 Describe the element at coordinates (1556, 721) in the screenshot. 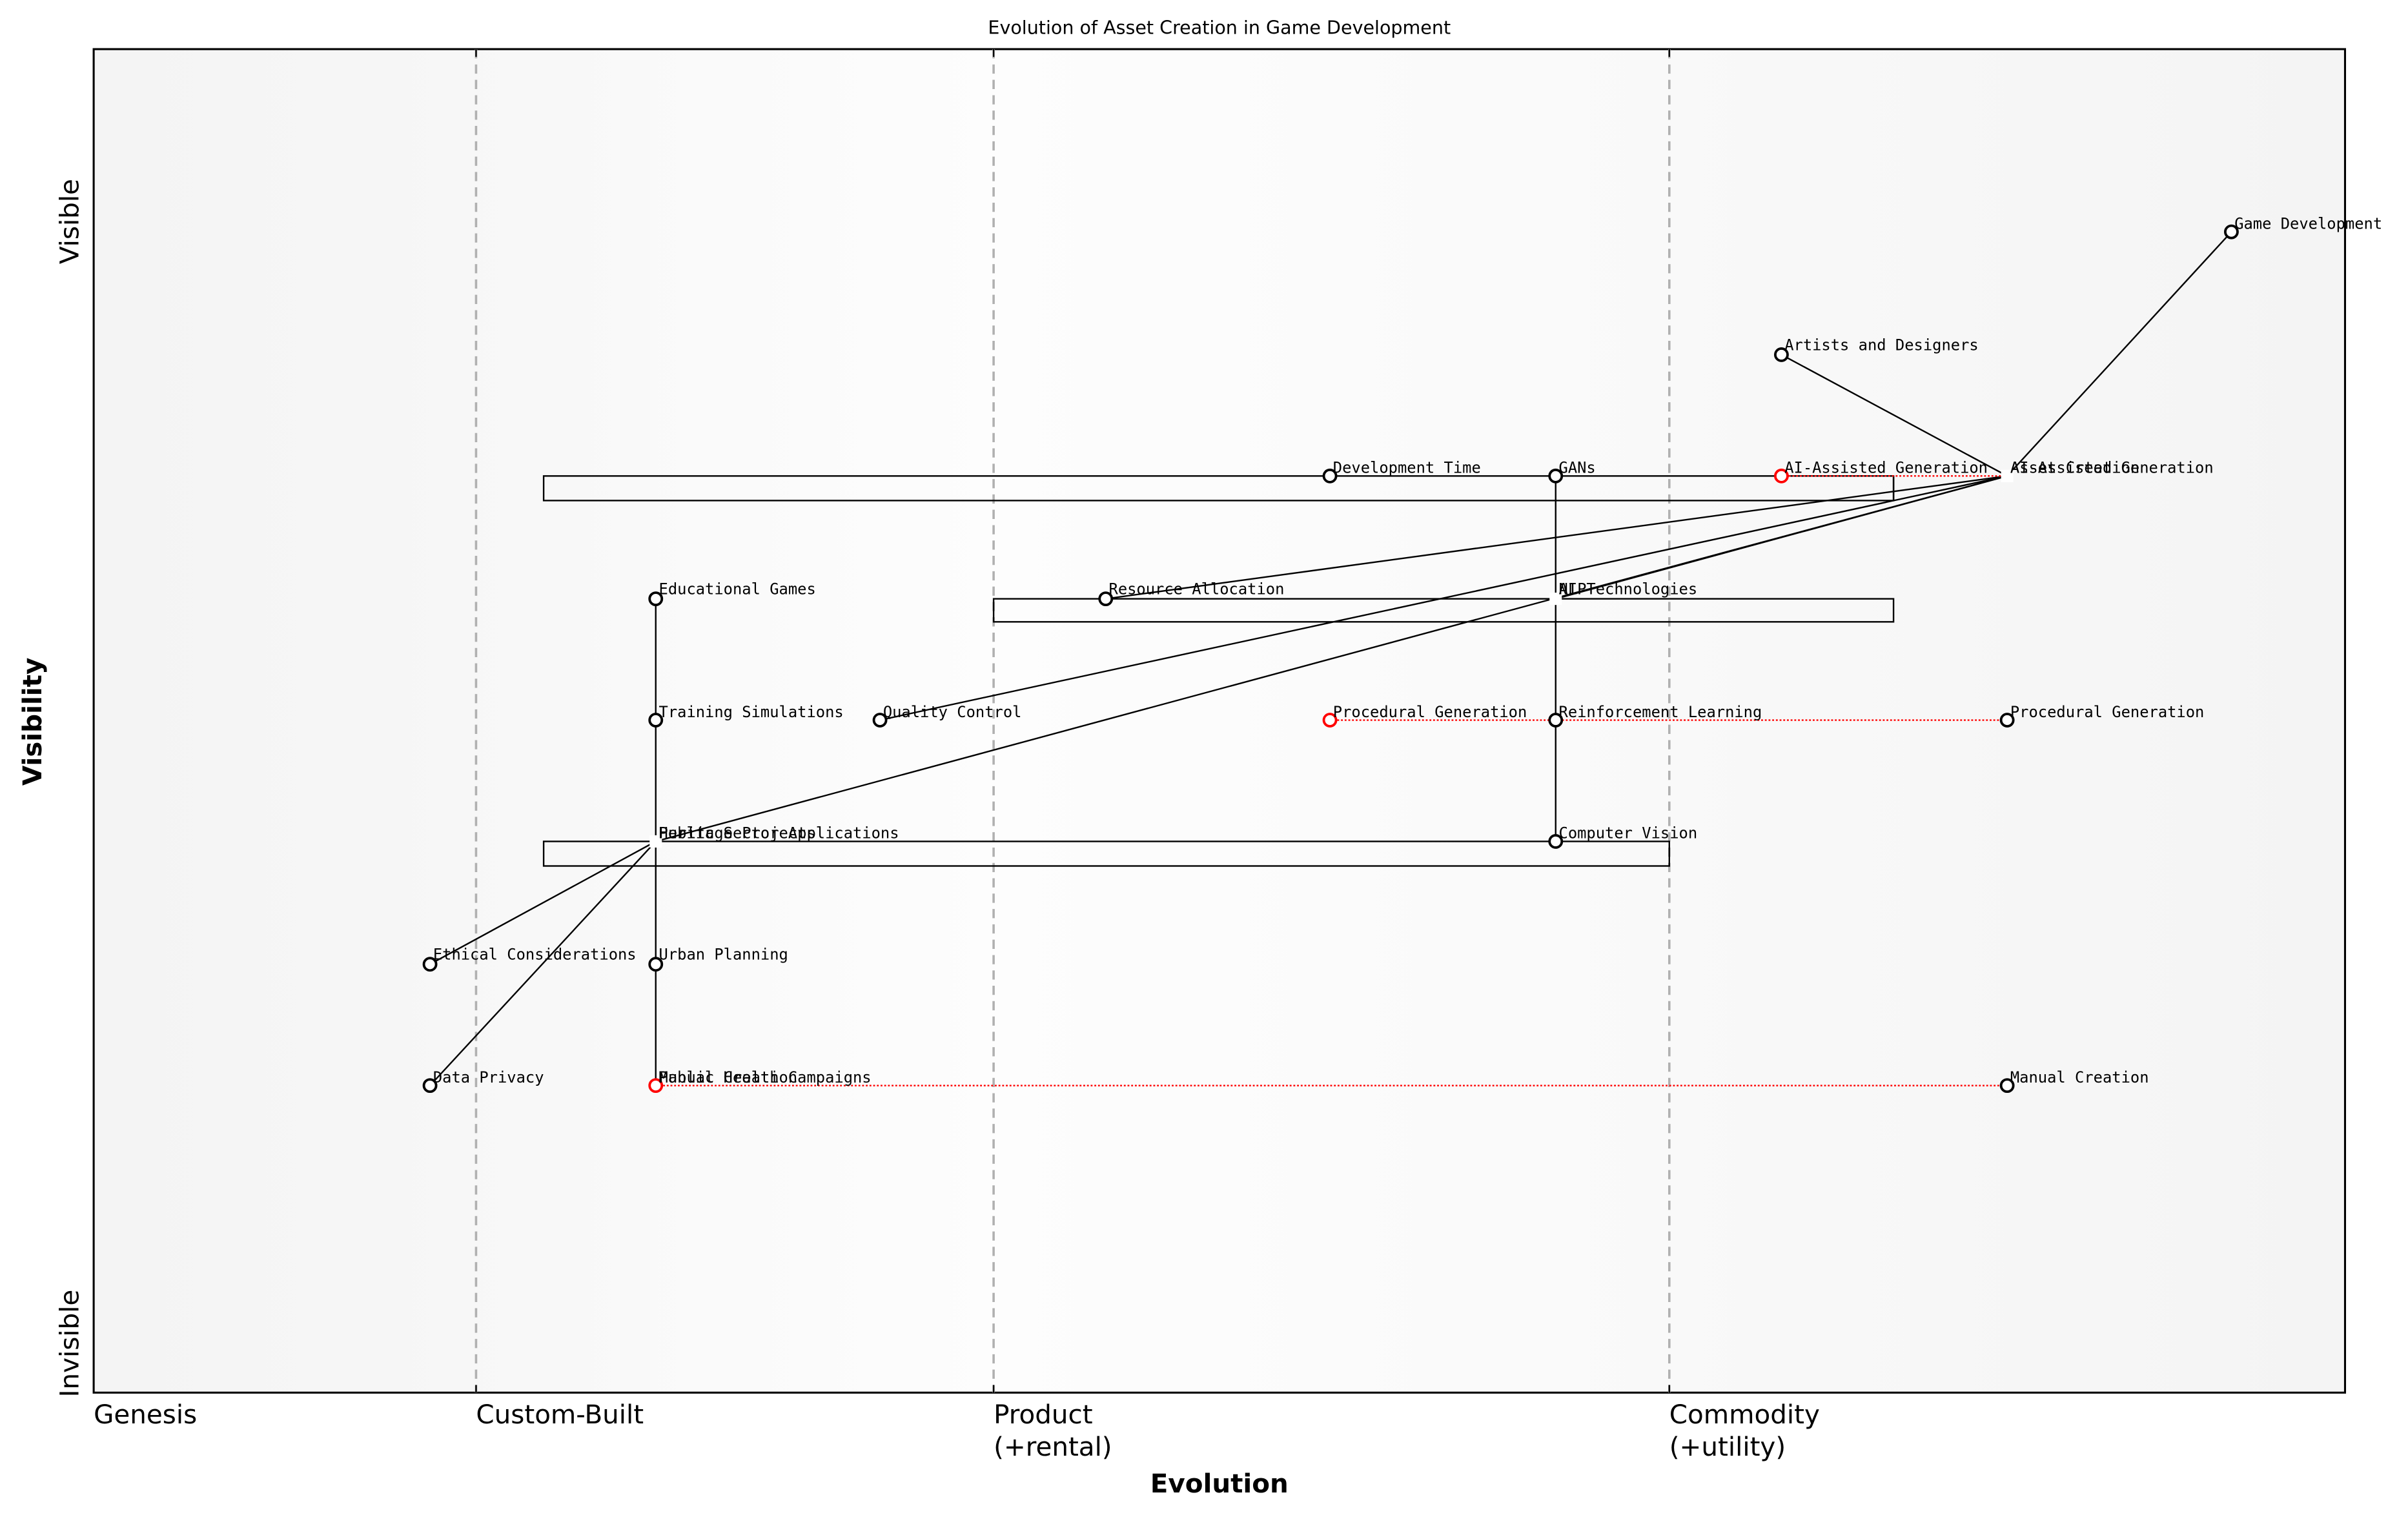

I see `node-reinforcement-learning` at that location.